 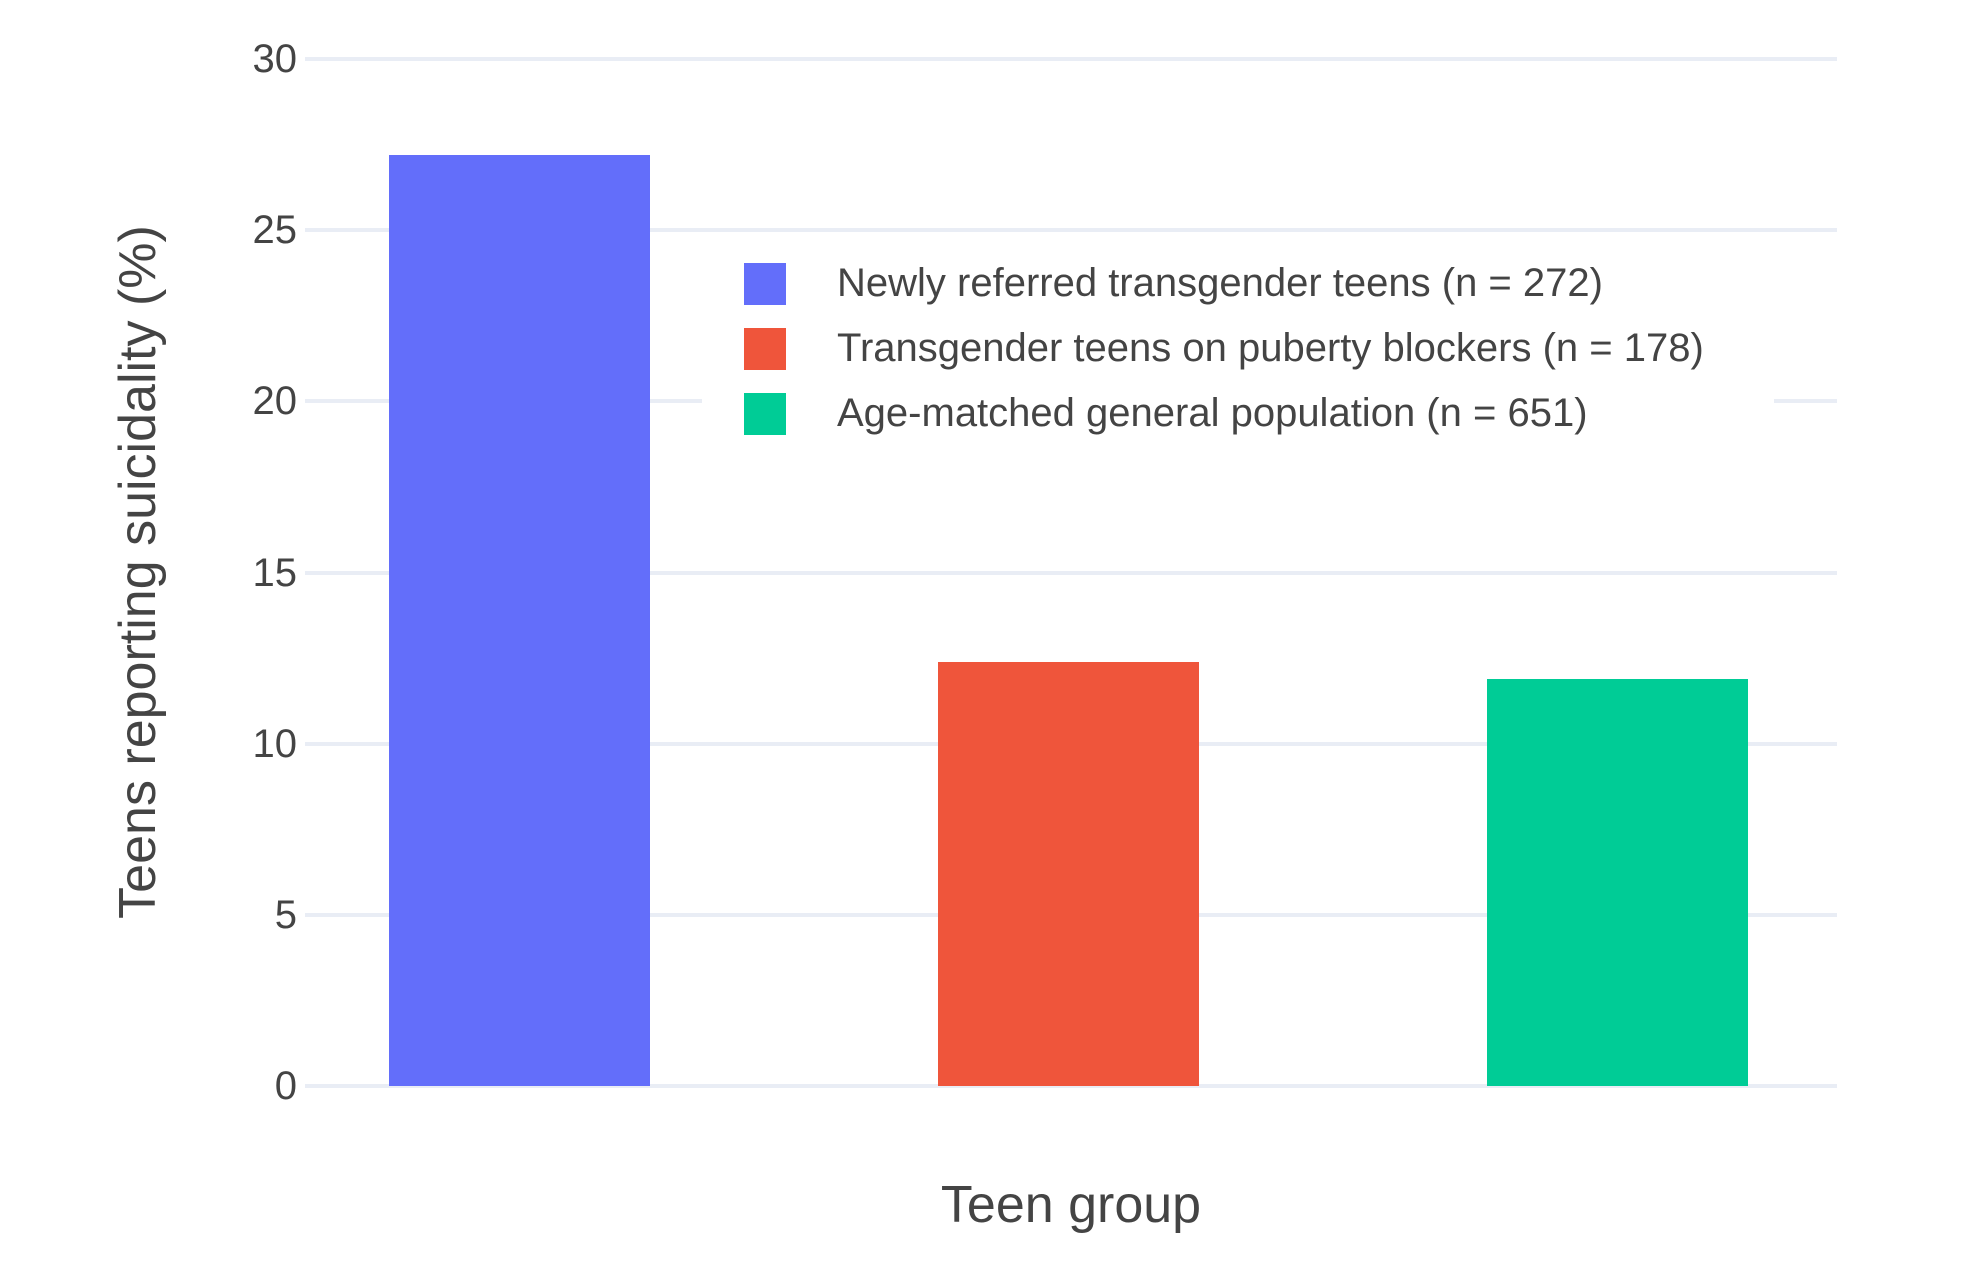 I want to click on legend-item-2: Age-matched general population (n = 651), so click(x=1224, y=413).